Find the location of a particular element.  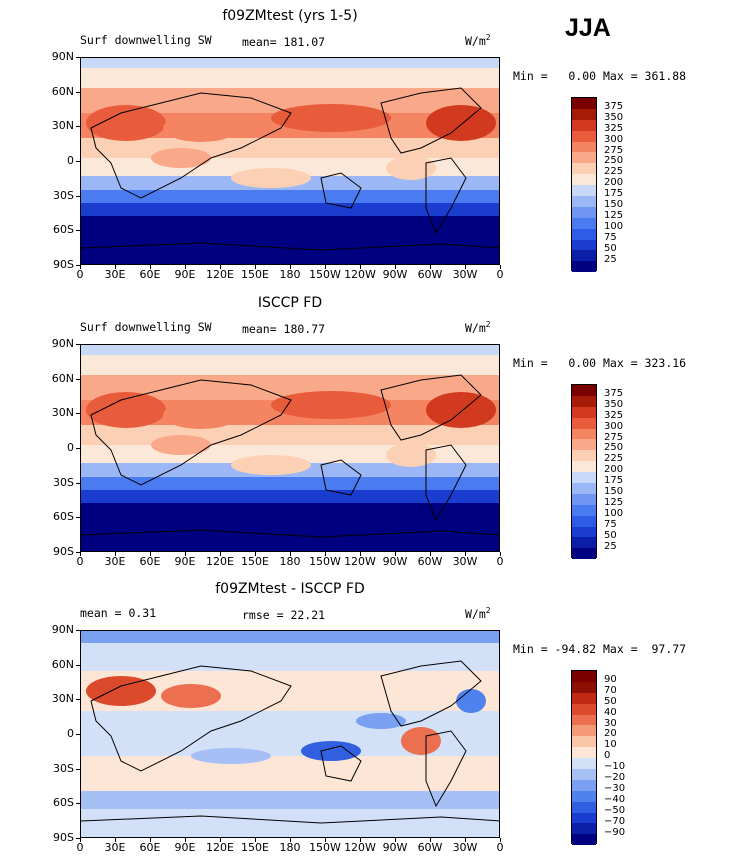

colorbar-label: 30 is located at coordinates (610, 723).